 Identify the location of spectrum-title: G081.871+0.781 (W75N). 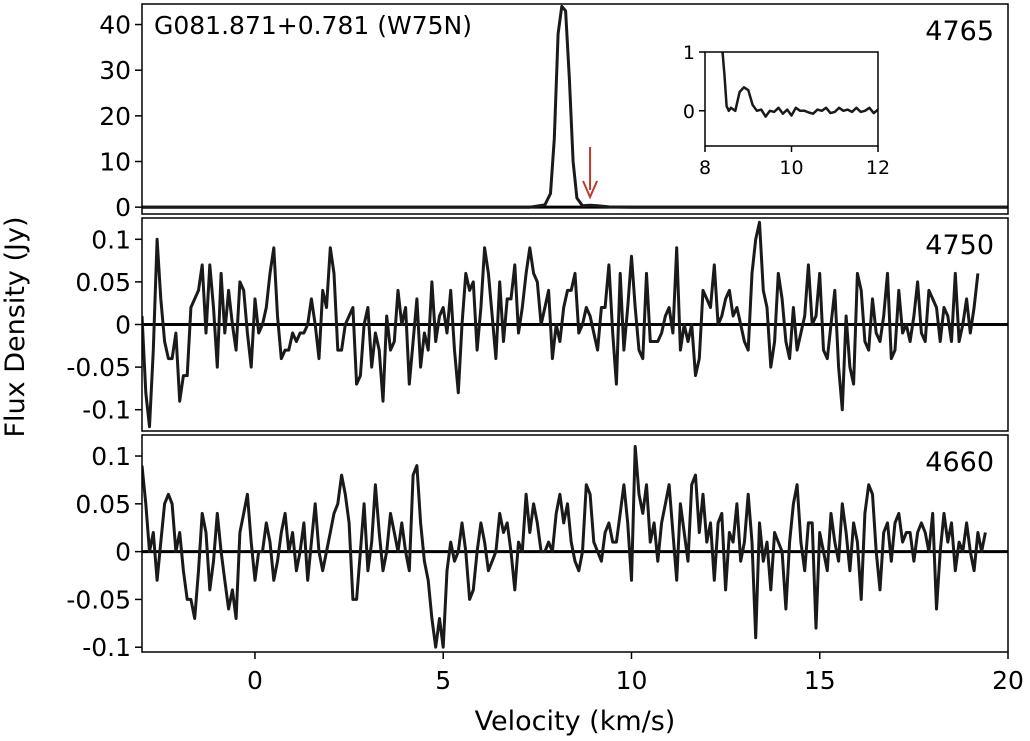
(313, 25).